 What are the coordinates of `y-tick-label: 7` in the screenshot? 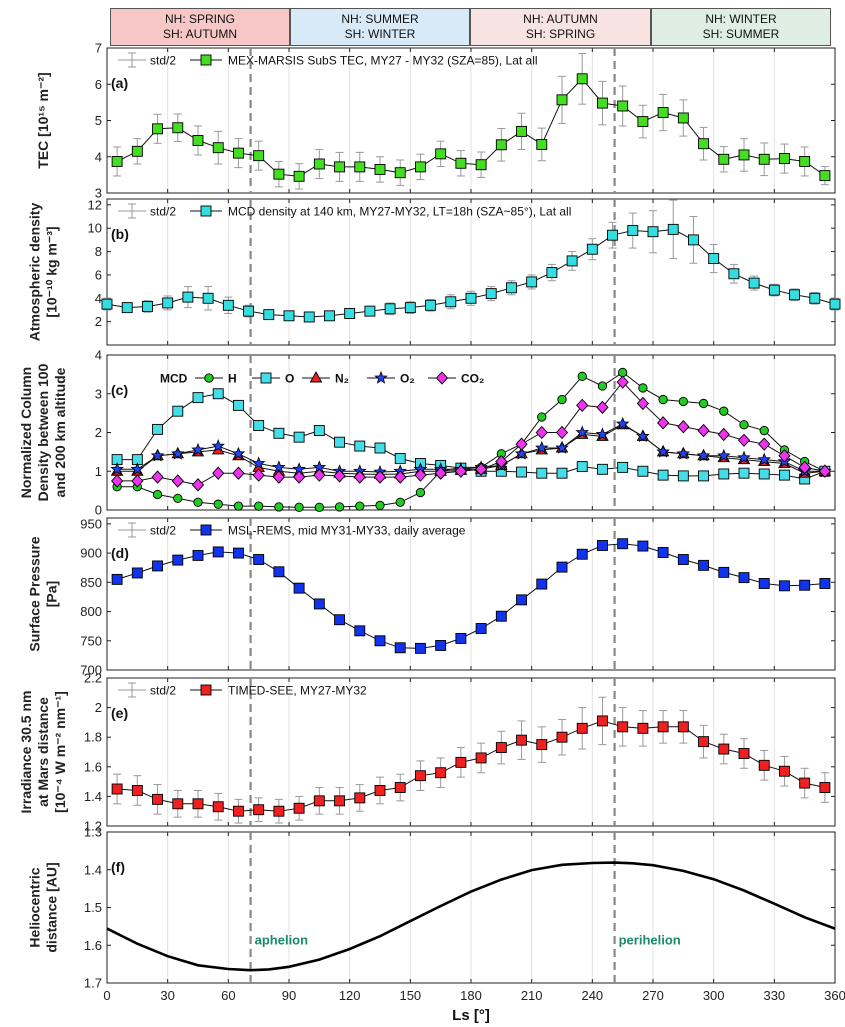 It's located at (98, 48).